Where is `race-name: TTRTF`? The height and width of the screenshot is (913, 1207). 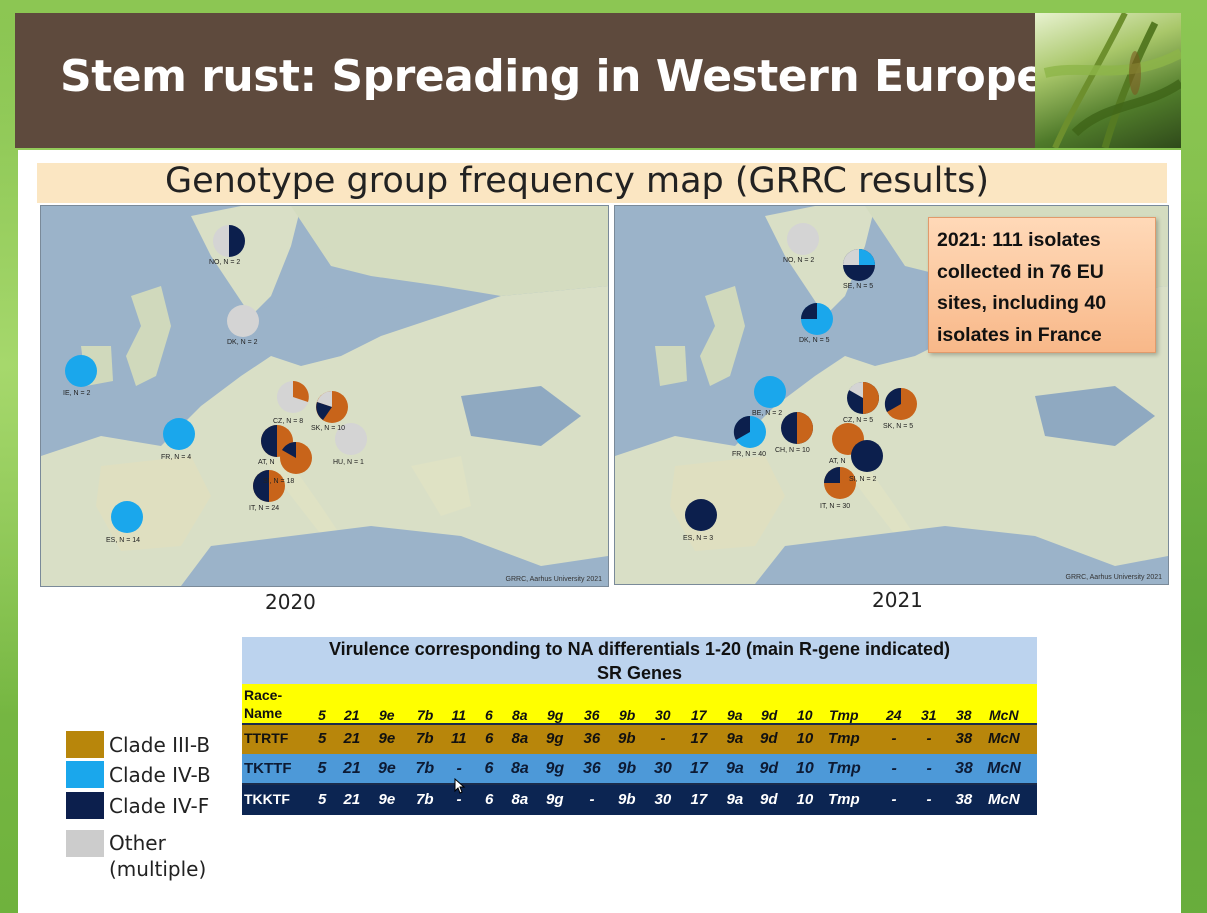 race-name: TTRTF is located at coordinates (266, 738).